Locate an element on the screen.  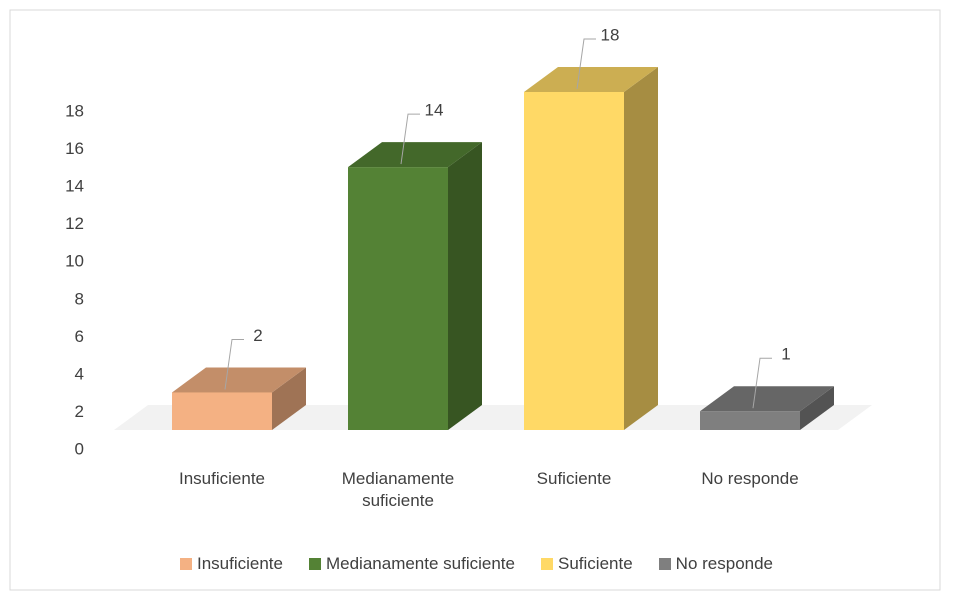
data-label: 14 is located at coordinates (434, 110).